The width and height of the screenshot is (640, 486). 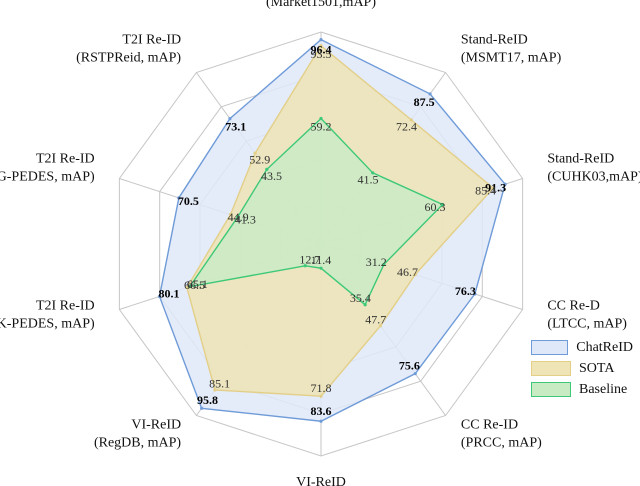 I want to click on value-label-baseline-8: 41.3, so click(x=245, y=219).